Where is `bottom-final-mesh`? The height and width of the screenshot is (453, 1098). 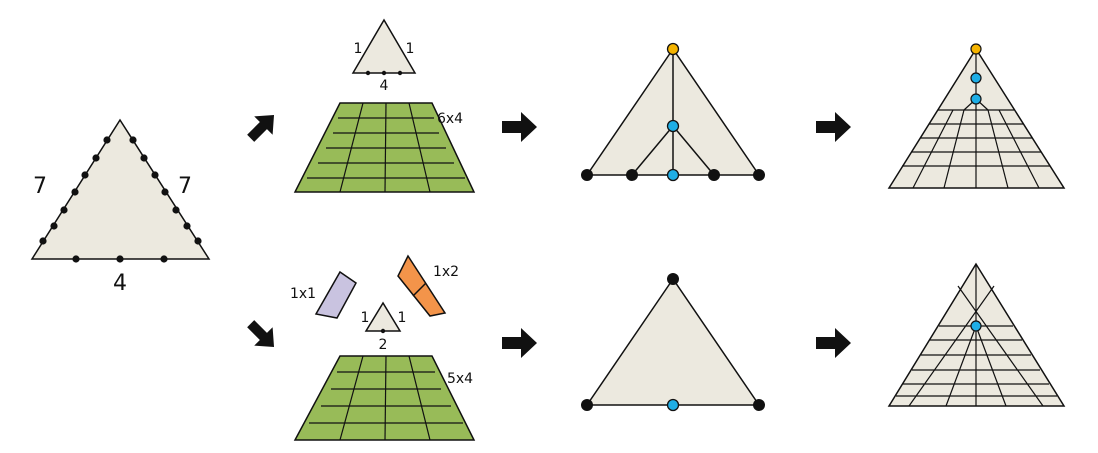
bottom-final-mesh is located at coordinates (976, 334).